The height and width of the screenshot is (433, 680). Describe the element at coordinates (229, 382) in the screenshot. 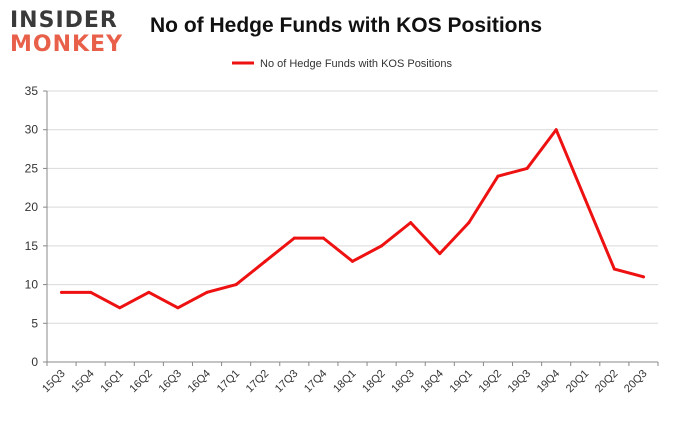

I see `x-tick-label: 17Q1` at that location.